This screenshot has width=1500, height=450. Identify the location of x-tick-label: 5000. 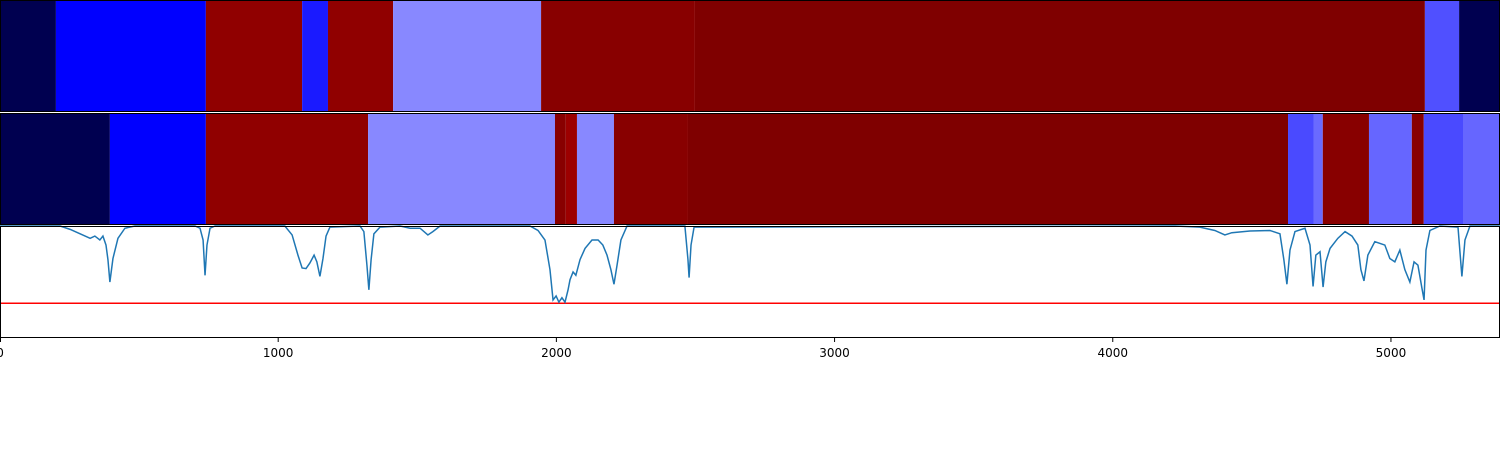
(1391, 353).